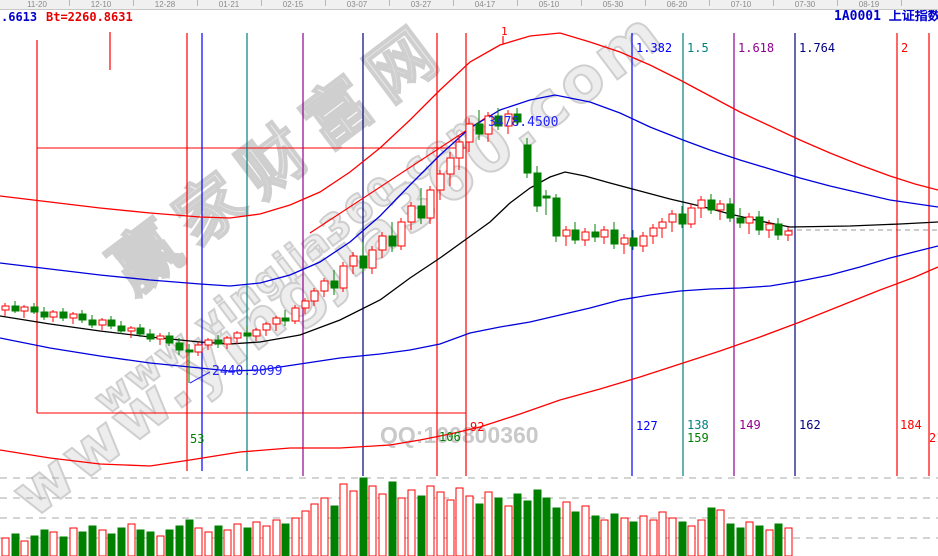  I want to click on fib-1764: 1.764, so click(817, 48).